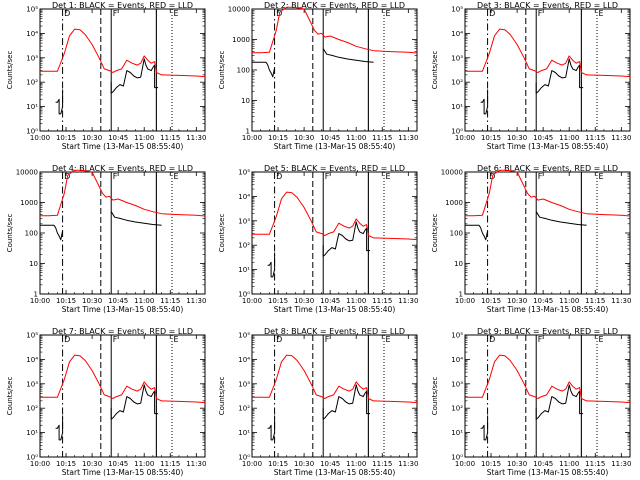  I want to click on y-tick-label: 10⁵, so click(244, 336).